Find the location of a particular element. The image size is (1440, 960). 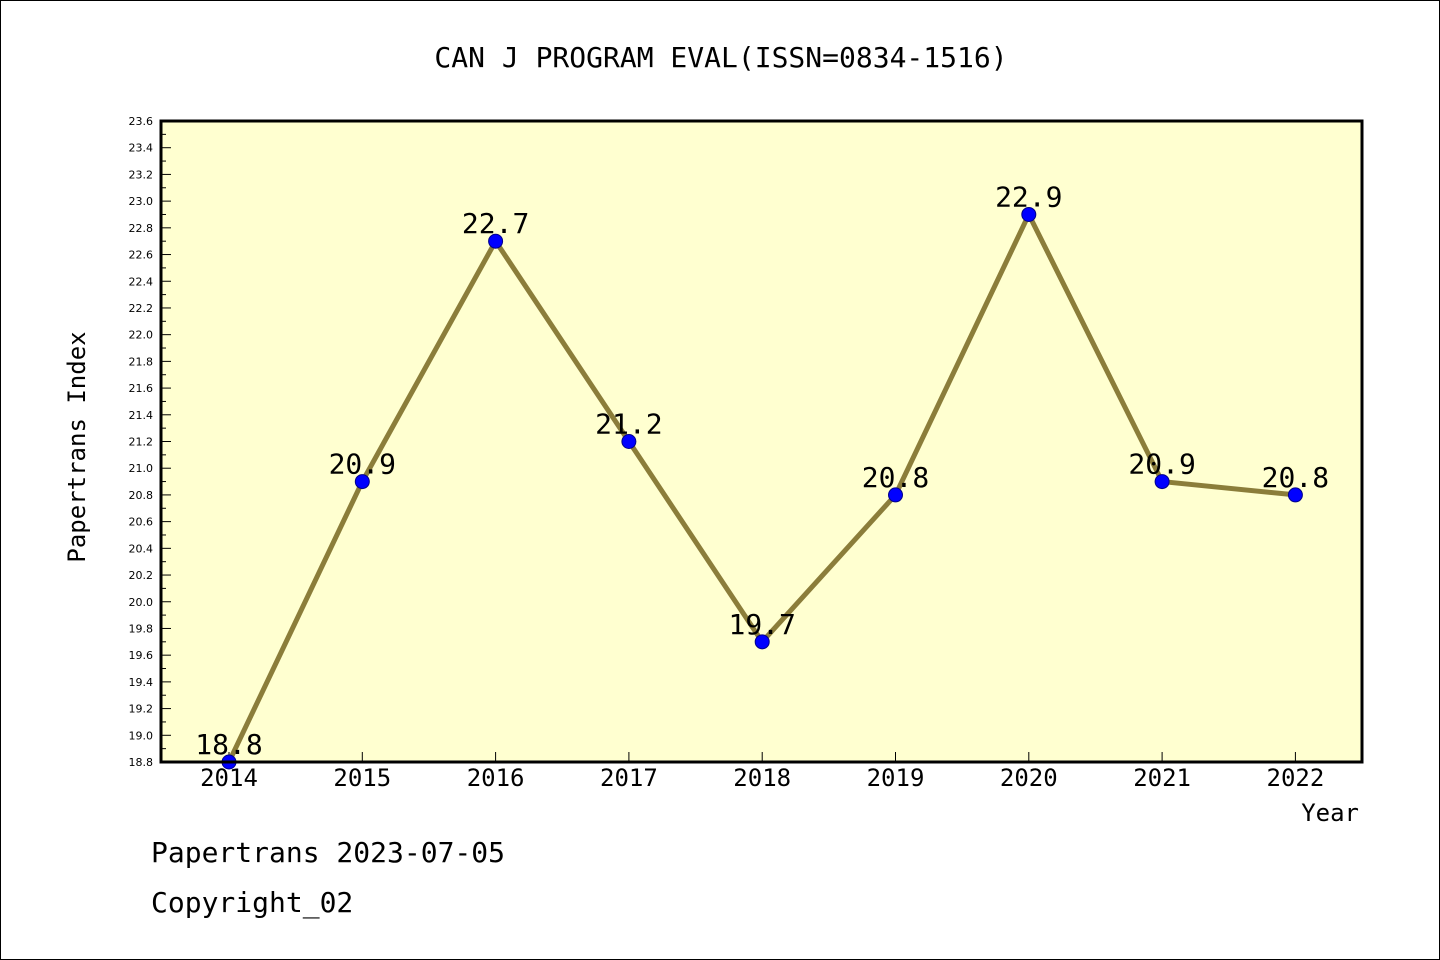

x-tick-label: 2019 is located at coordinates (896, 778).